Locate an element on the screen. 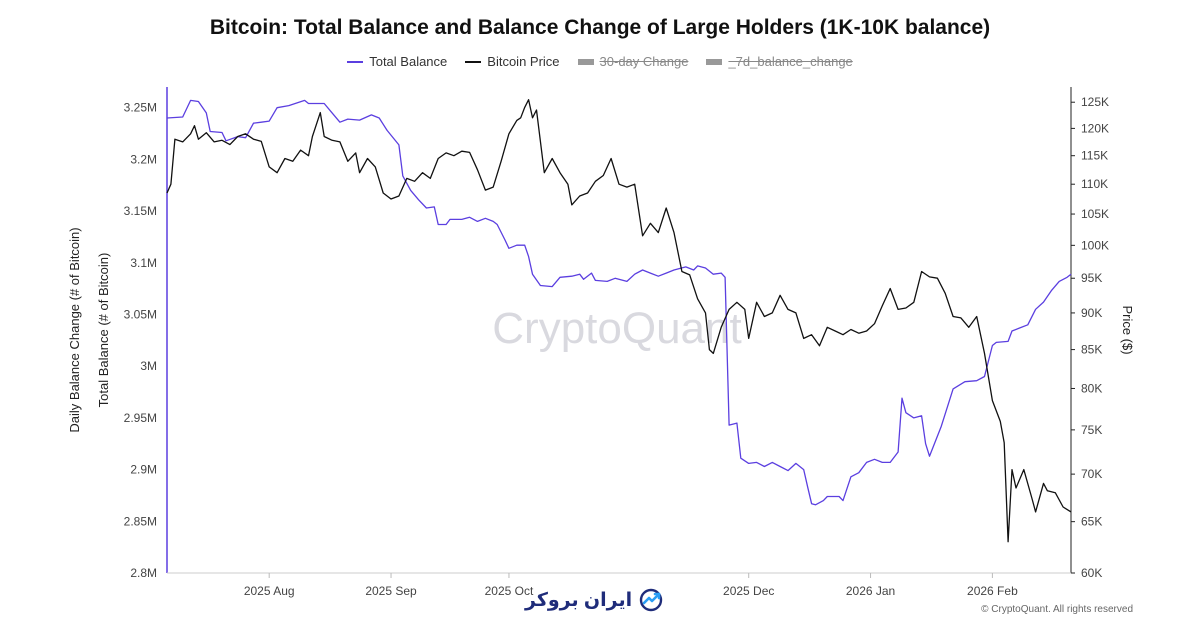 Image resolution: width=1200 pixels, height=630 pixels. right-tick-label: 100K is located at coordinates (1095, 245).